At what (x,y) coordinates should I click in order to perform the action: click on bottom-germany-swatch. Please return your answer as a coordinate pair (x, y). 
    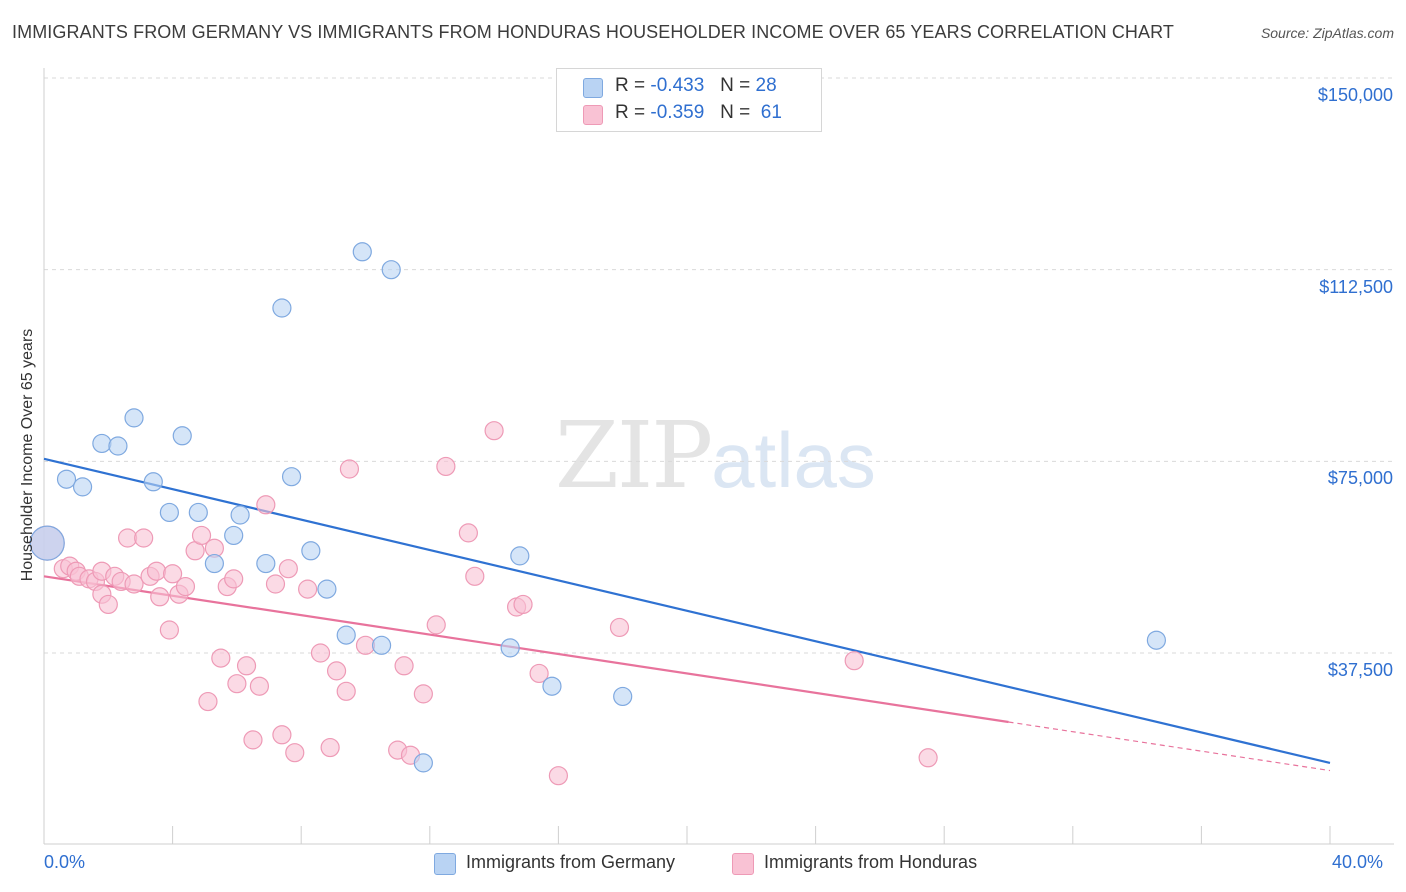
    Looking at the image, I should click on (445, 864).